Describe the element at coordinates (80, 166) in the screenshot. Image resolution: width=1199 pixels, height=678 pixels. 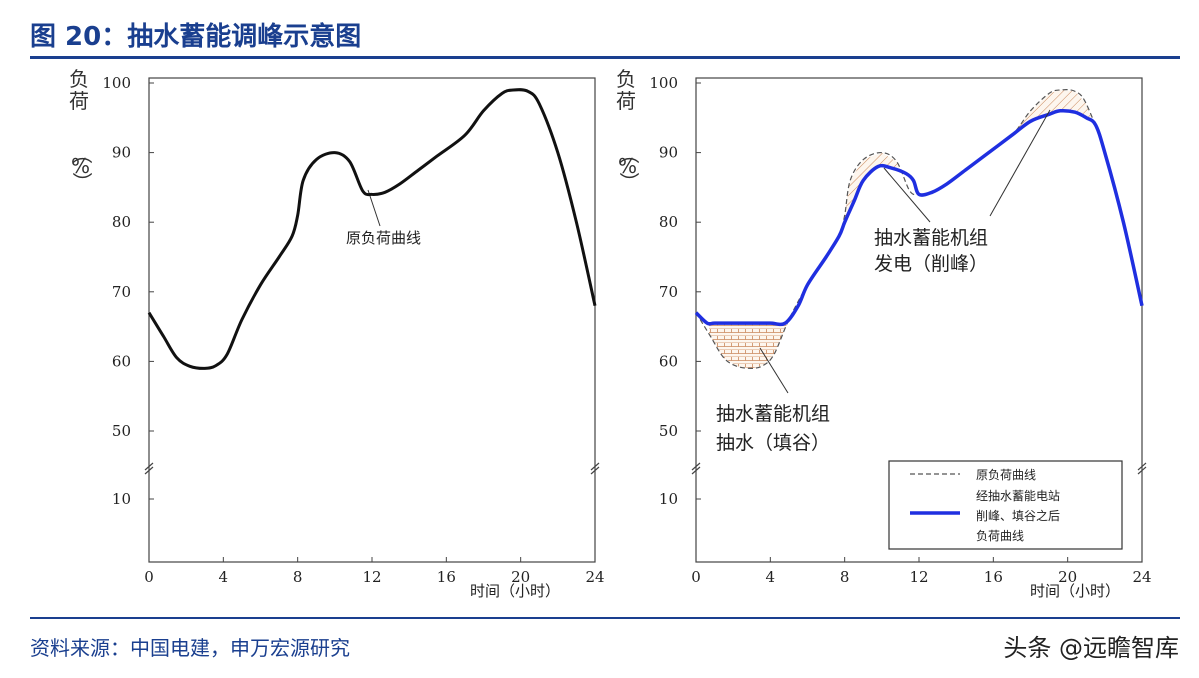
I see `left-y-axis-label-char: %` at that location.